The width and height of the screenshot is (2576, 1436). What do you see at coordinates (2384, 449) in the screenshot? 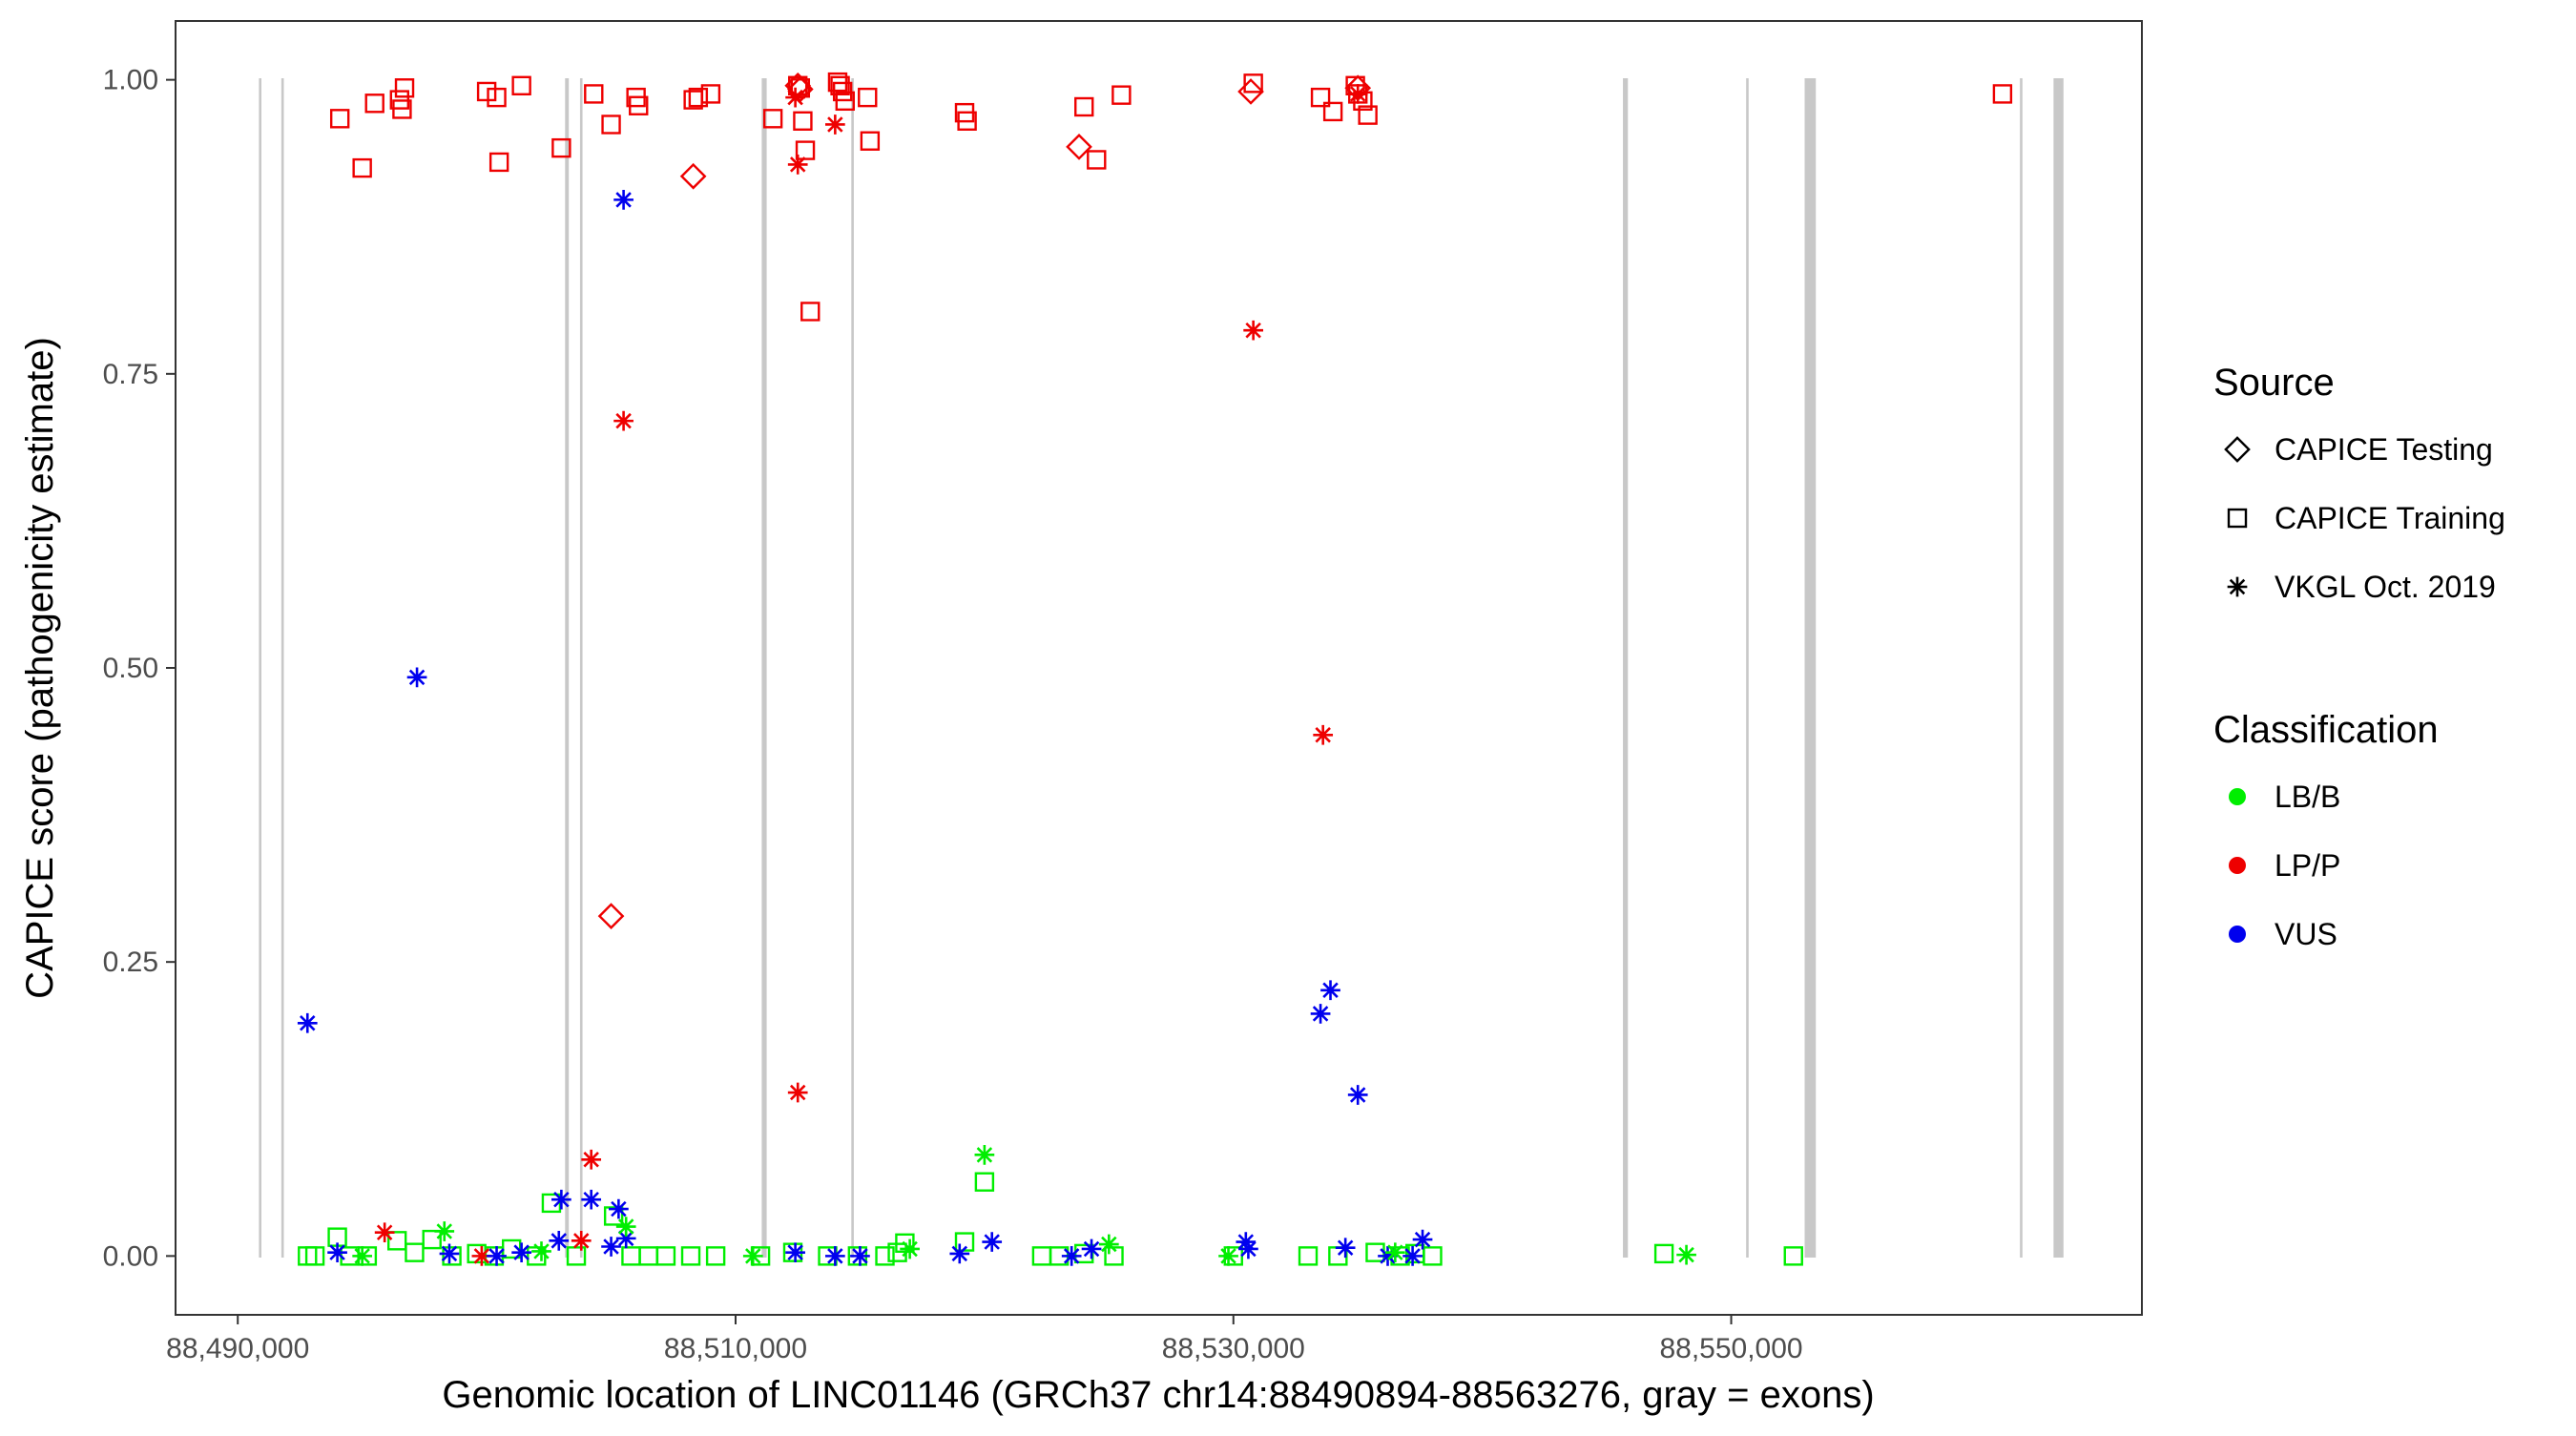
I see `legend-source-label: CAPICE Testing` at bounding box center [2384, 449].